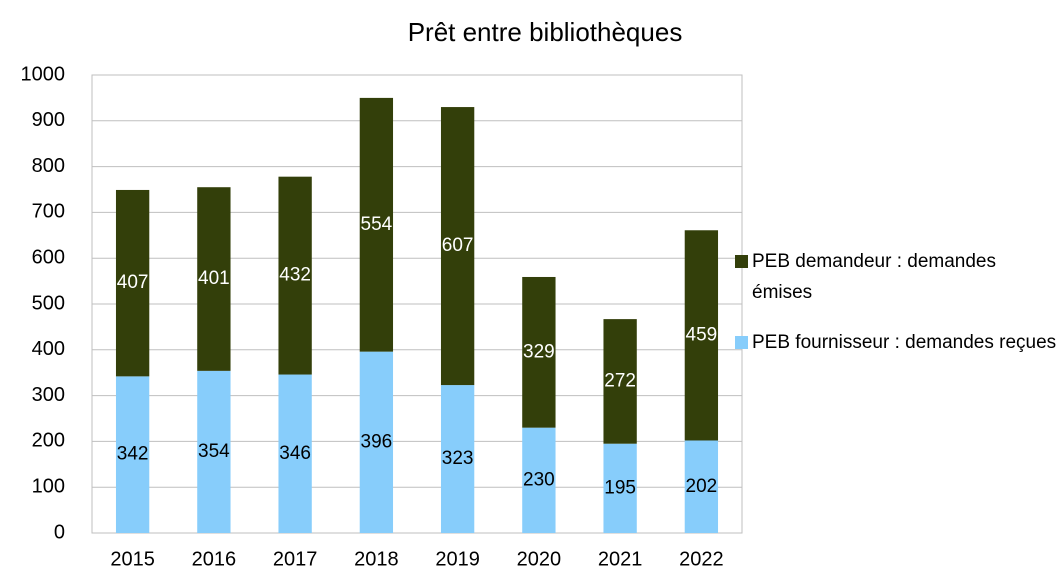  I want to click on y-tick-label: 100, so click(48, 486).